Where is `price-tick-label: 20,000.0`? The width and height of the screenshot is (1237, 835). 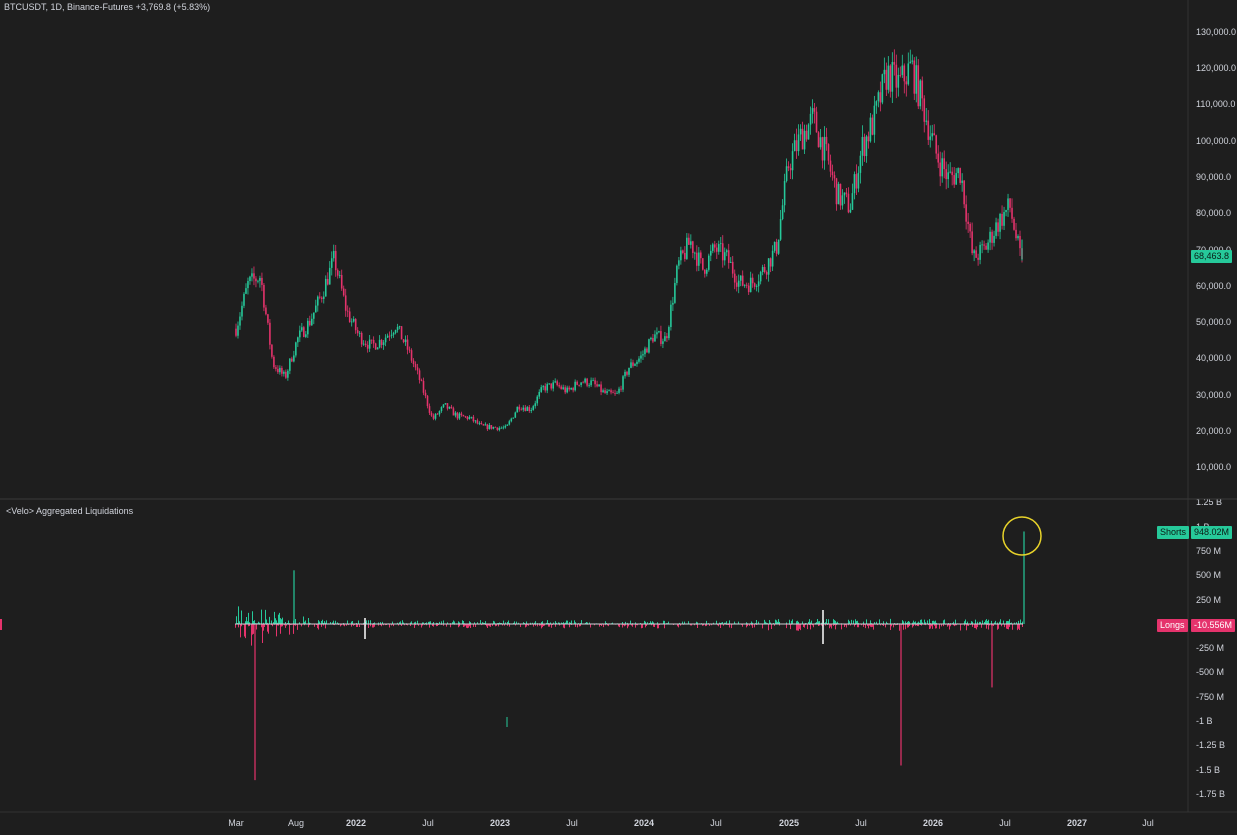 price-tick-label: 20,000.0 is located at coordinates (1213, 431).